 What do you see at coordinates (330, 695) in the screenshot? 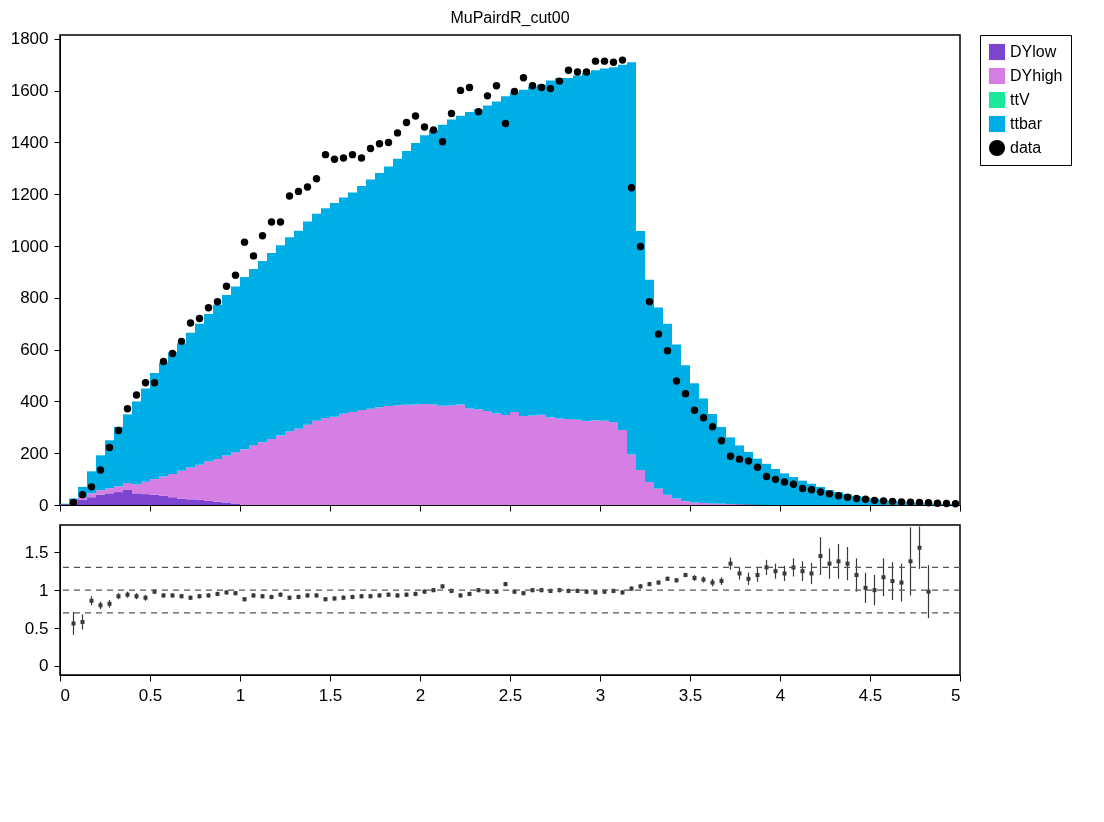
I see `x-tick-label: 1.5` at bounding box center [330, 695].